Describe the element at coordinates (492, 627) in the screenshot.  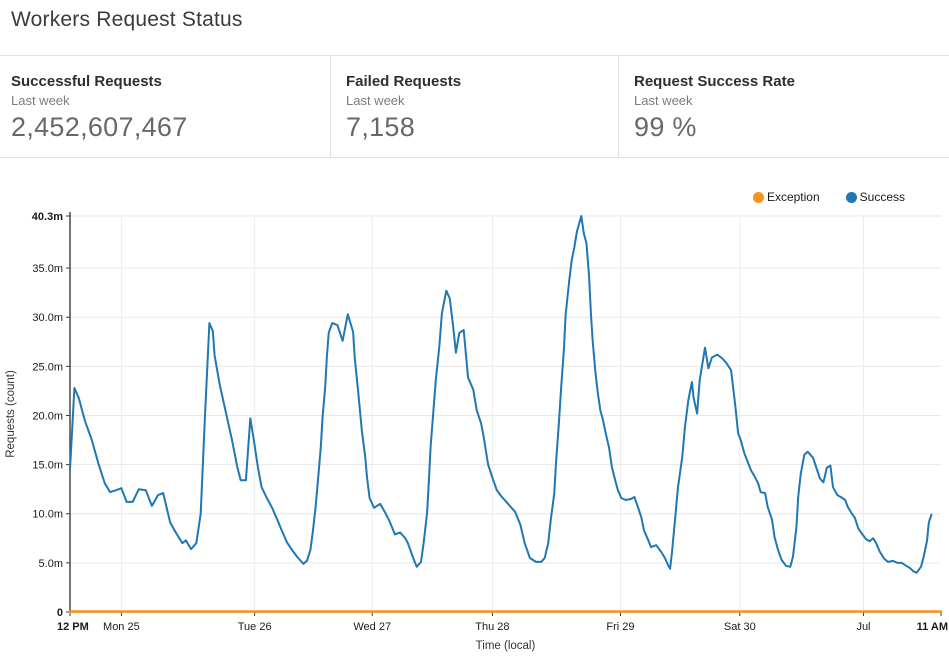
I see `x-tick-label: Thu 28` at that location.